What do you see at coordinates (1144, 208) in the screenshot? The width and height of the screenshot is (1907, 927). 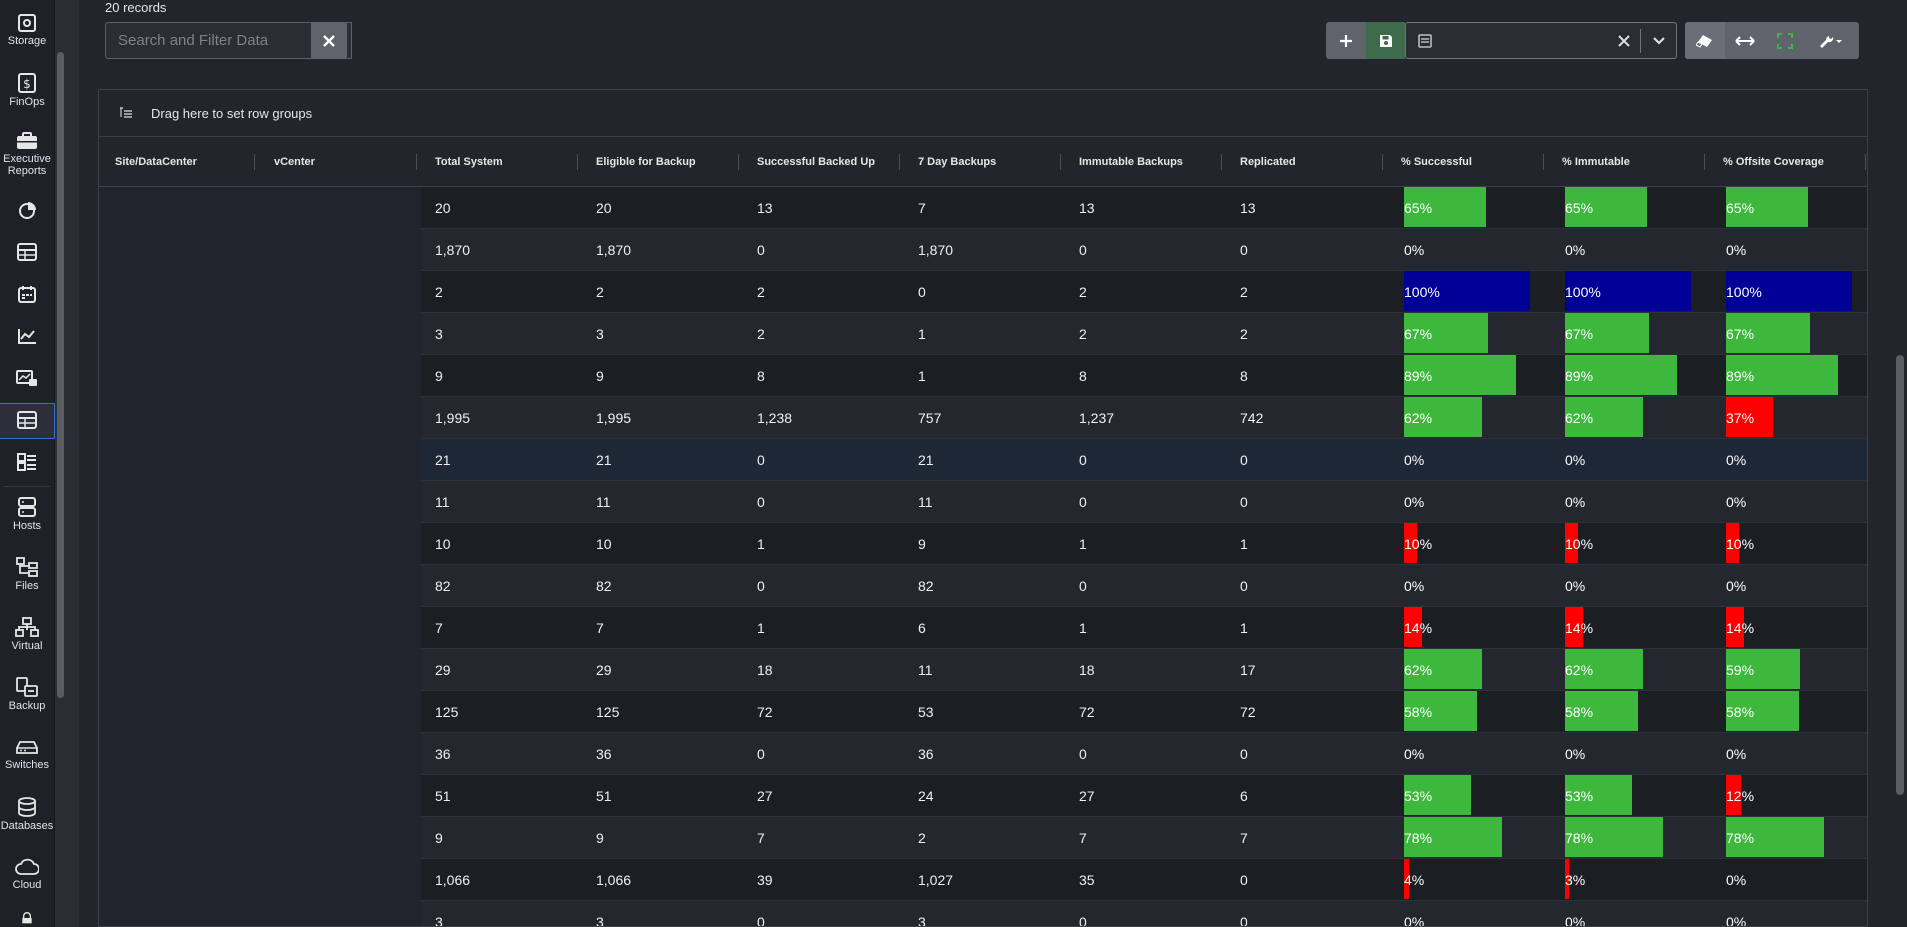 I see `table-row: 20 20 13 7 13 13 65% 65% 65%` at bounding box center [1144, 208].